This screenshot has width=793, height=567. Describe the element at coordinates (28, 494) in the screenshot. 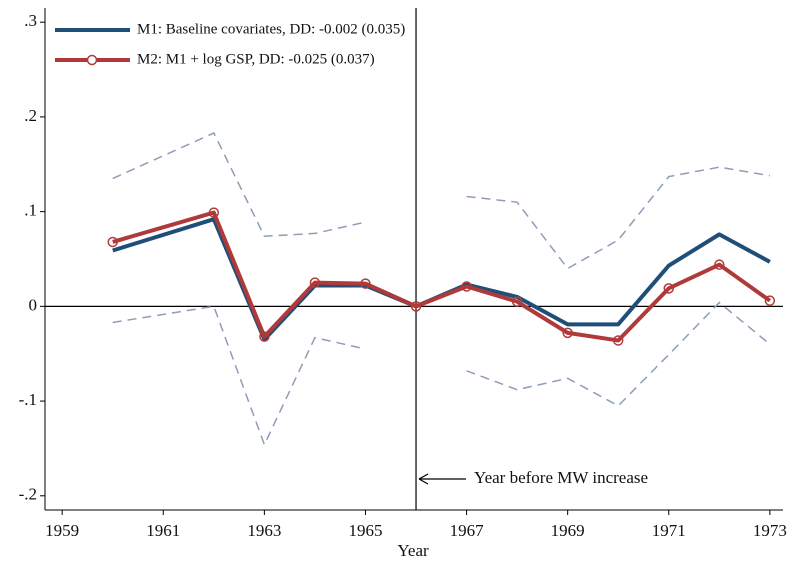

I see `y-tick-label: -.2` at that location.